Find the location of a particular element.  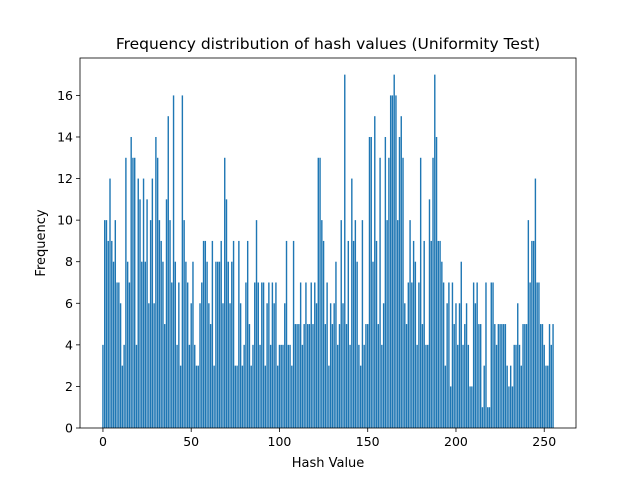

y-tick-label: 10 is located at coordinates (65, 220).